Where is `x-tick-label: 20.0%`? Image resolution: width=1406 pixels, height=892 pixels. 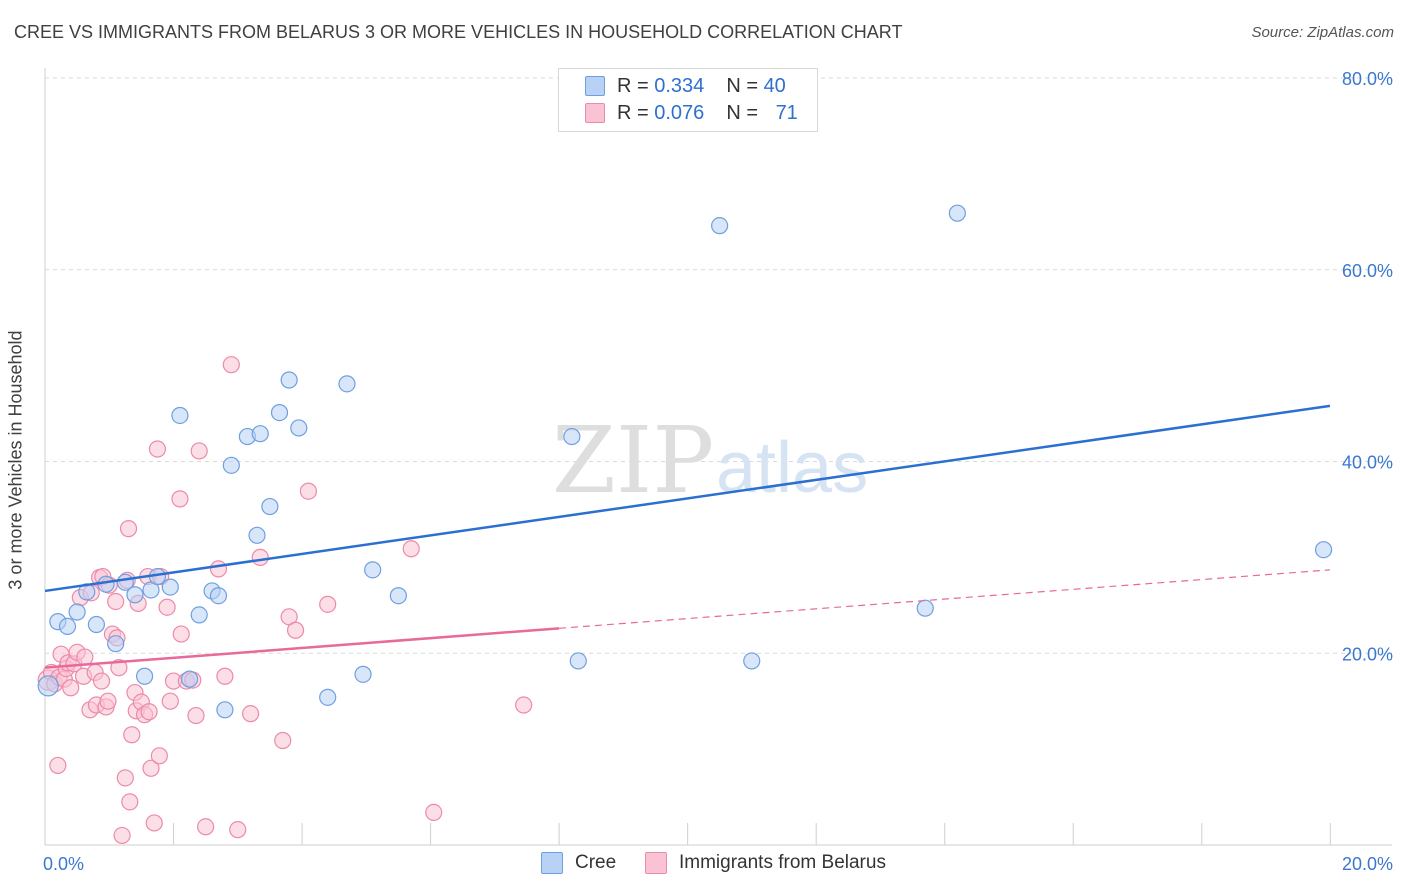
x-tick-label: 20.0% is located at coordinates (1367, 864).